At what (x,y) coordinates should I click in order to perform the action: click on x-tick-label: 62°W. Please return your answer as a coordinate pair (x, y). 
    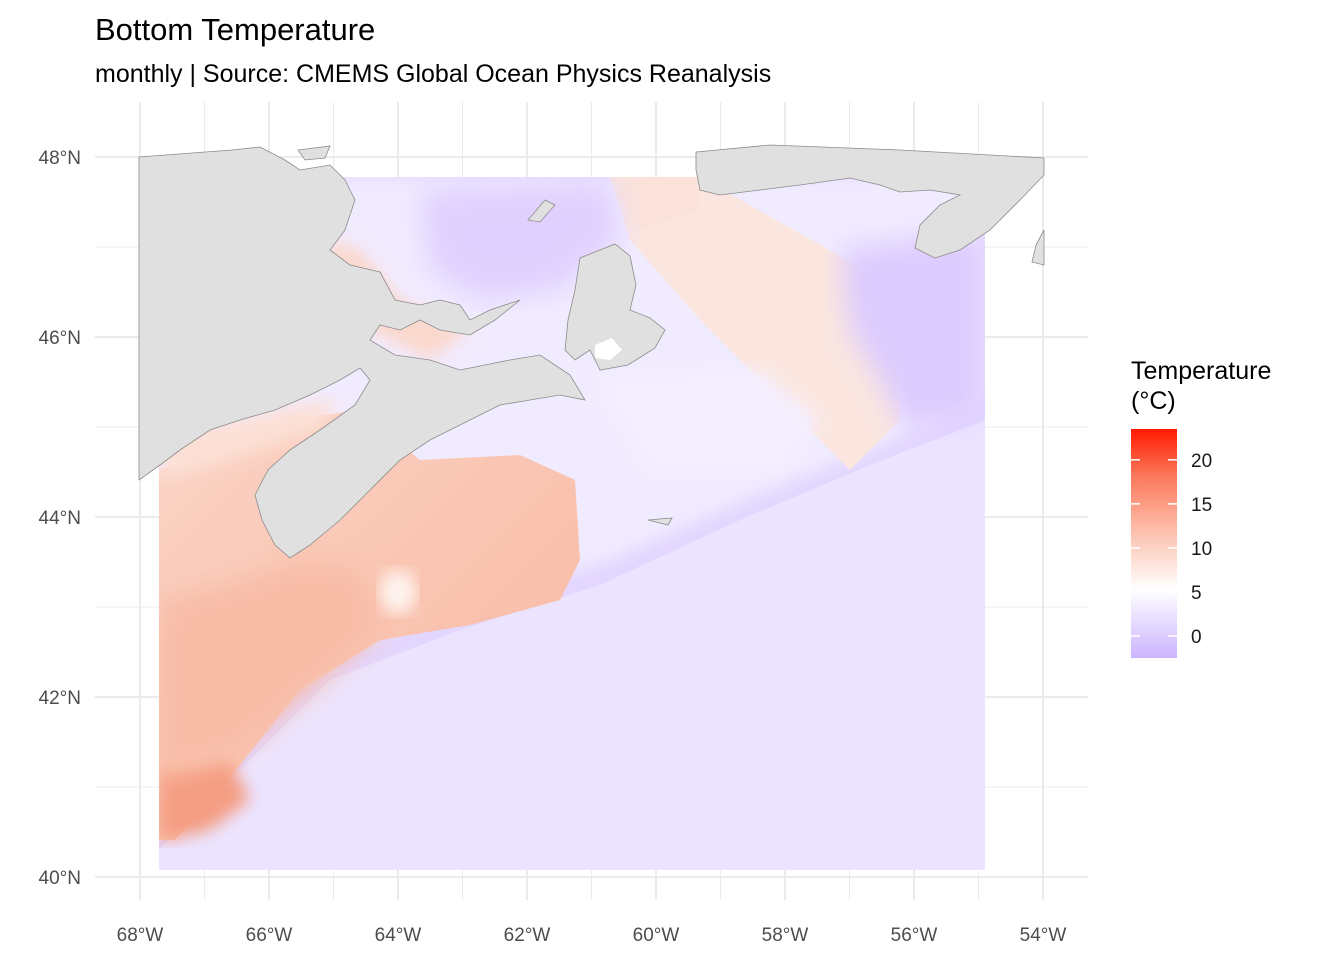
    Looking at the image, I should click on (527, 935).